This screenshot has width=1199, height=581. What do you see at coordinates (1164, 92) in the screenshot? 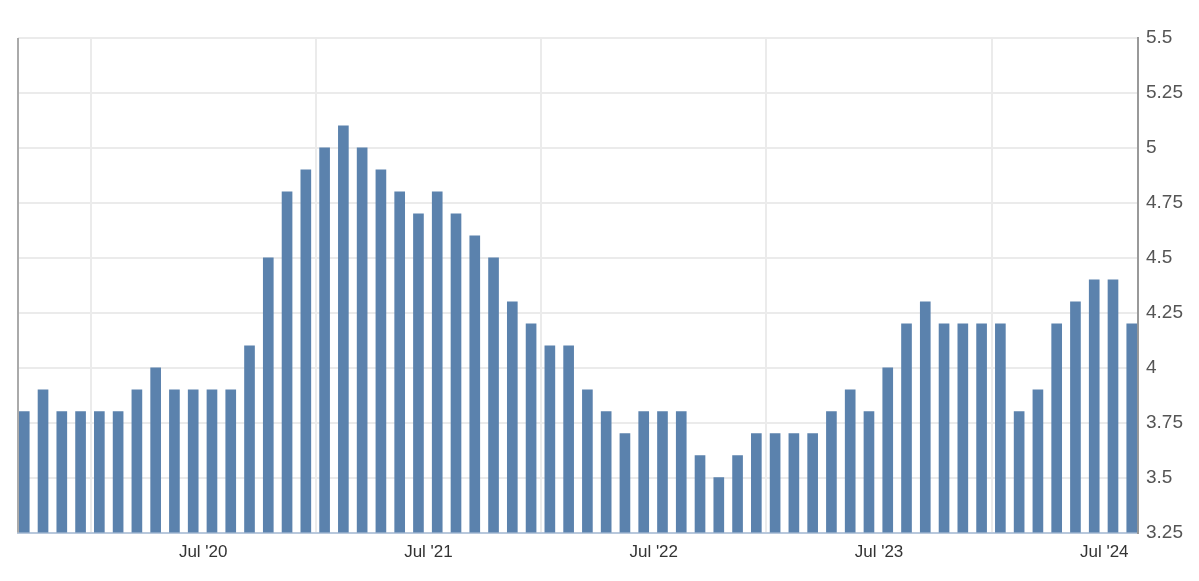
I see `y-tick-label: 5.25` at bounding box center [1164, 92].